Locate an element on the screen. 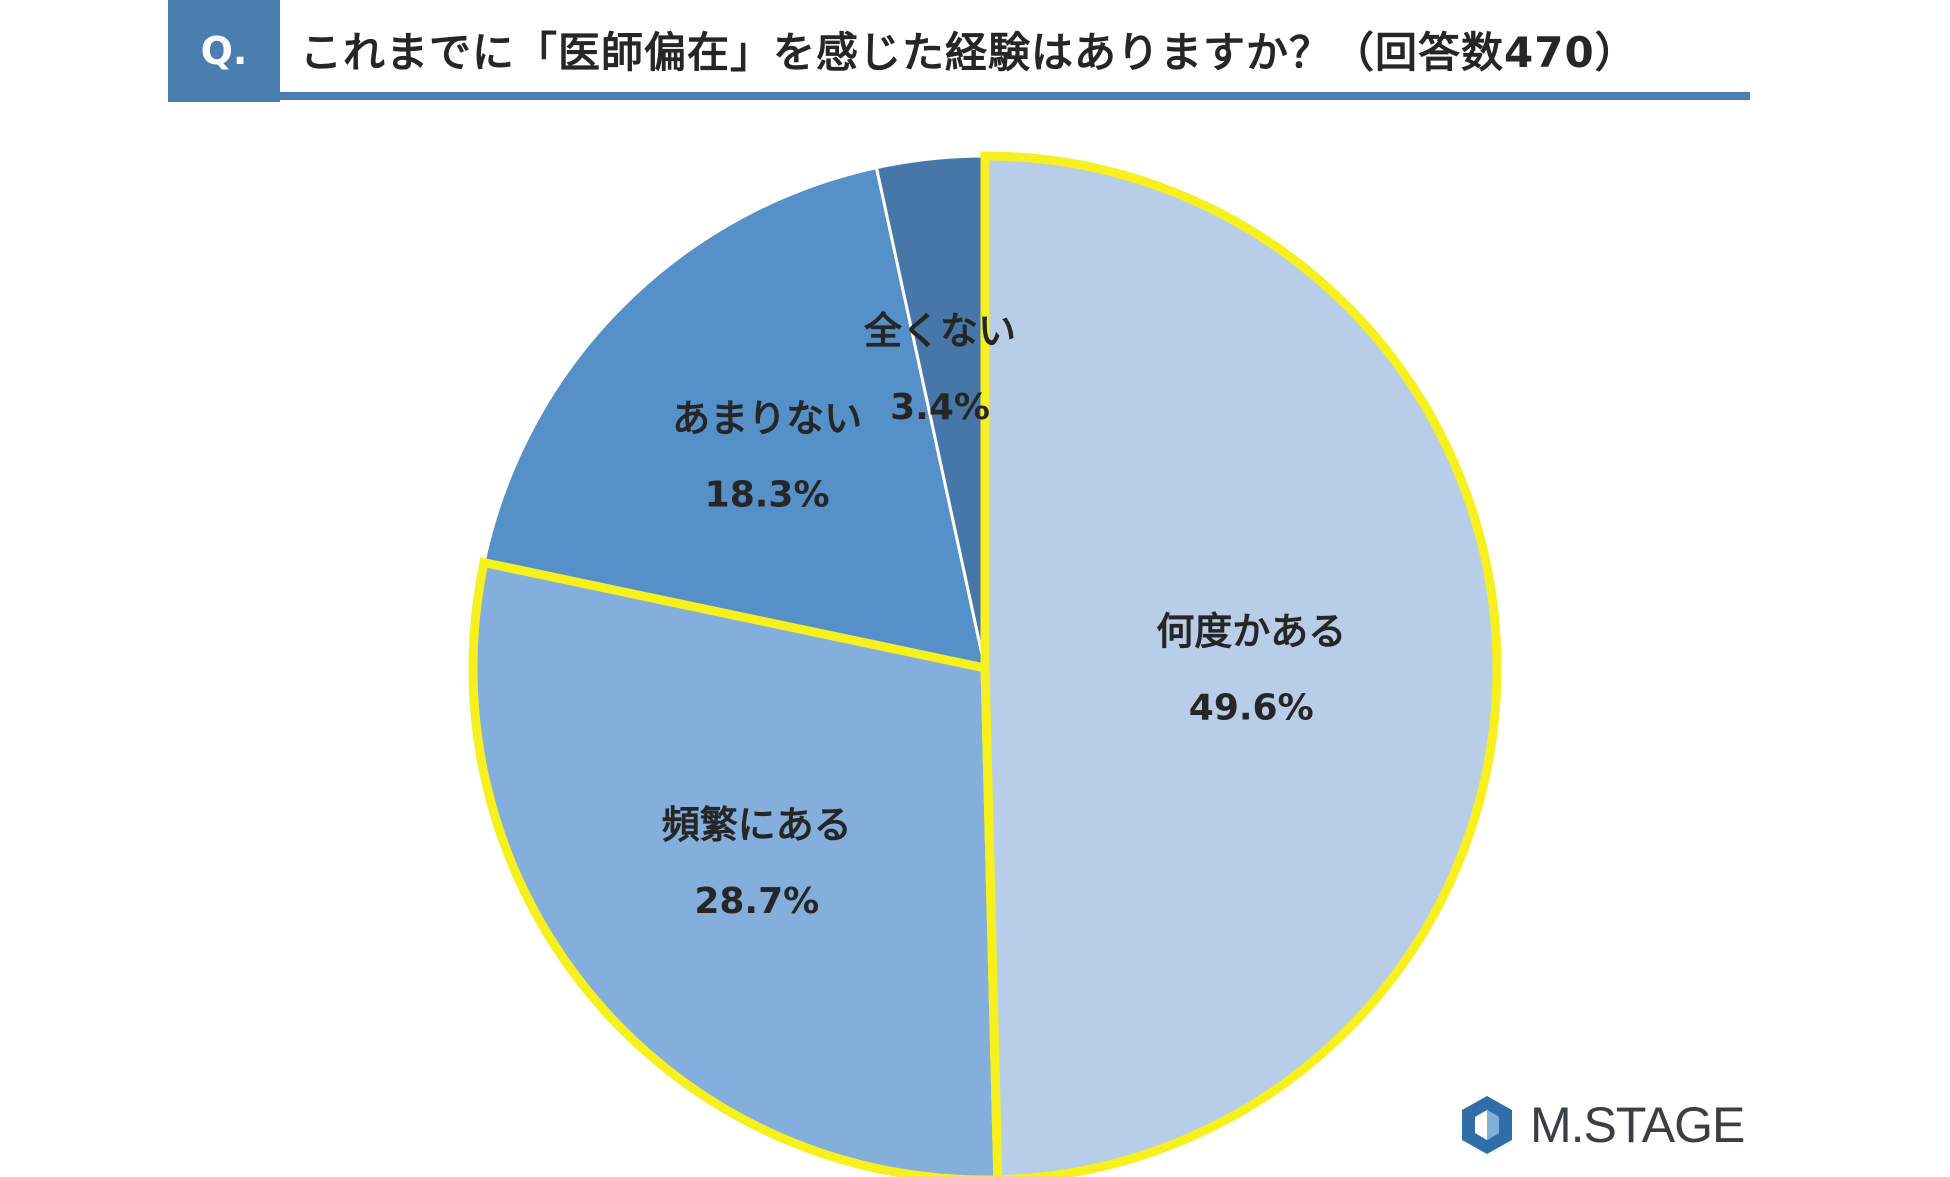 This screenshot has height=1177, width=1950. brand-logo: M.STAGE is located at coordinates (1600, 1125).